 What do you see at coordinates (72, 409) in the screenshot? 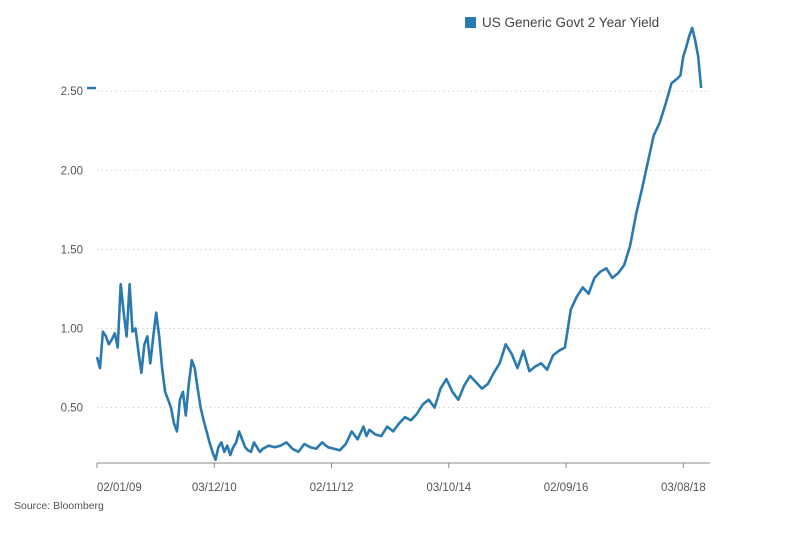
I see `y-tick-label: 0.50` at bounding box center [72, 409].